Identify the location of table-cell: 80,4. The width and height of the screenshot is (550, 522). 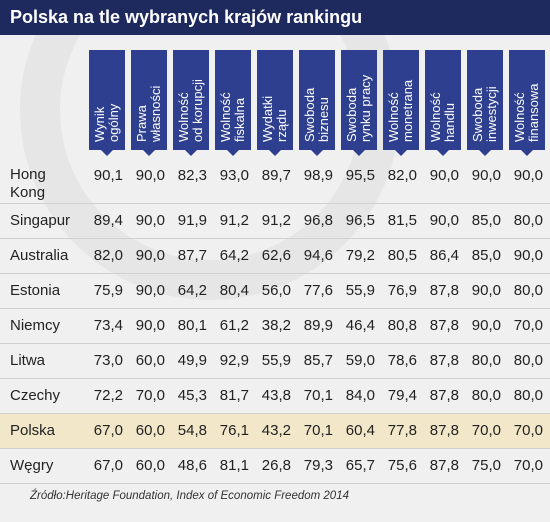
(234, 290).